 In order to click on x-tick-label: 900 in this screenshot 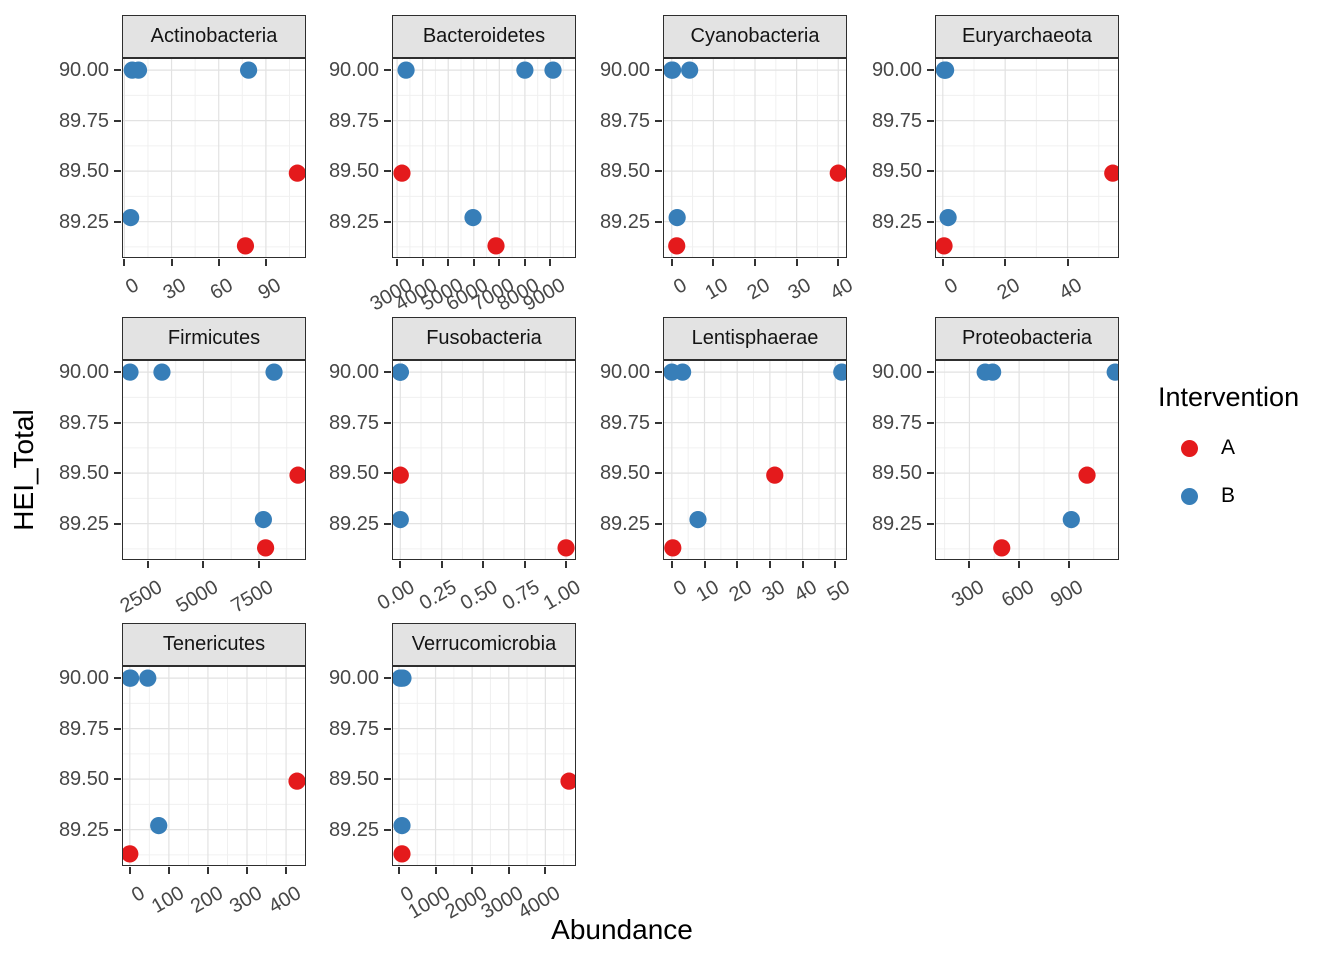, I will do `click(1067, 594)`.